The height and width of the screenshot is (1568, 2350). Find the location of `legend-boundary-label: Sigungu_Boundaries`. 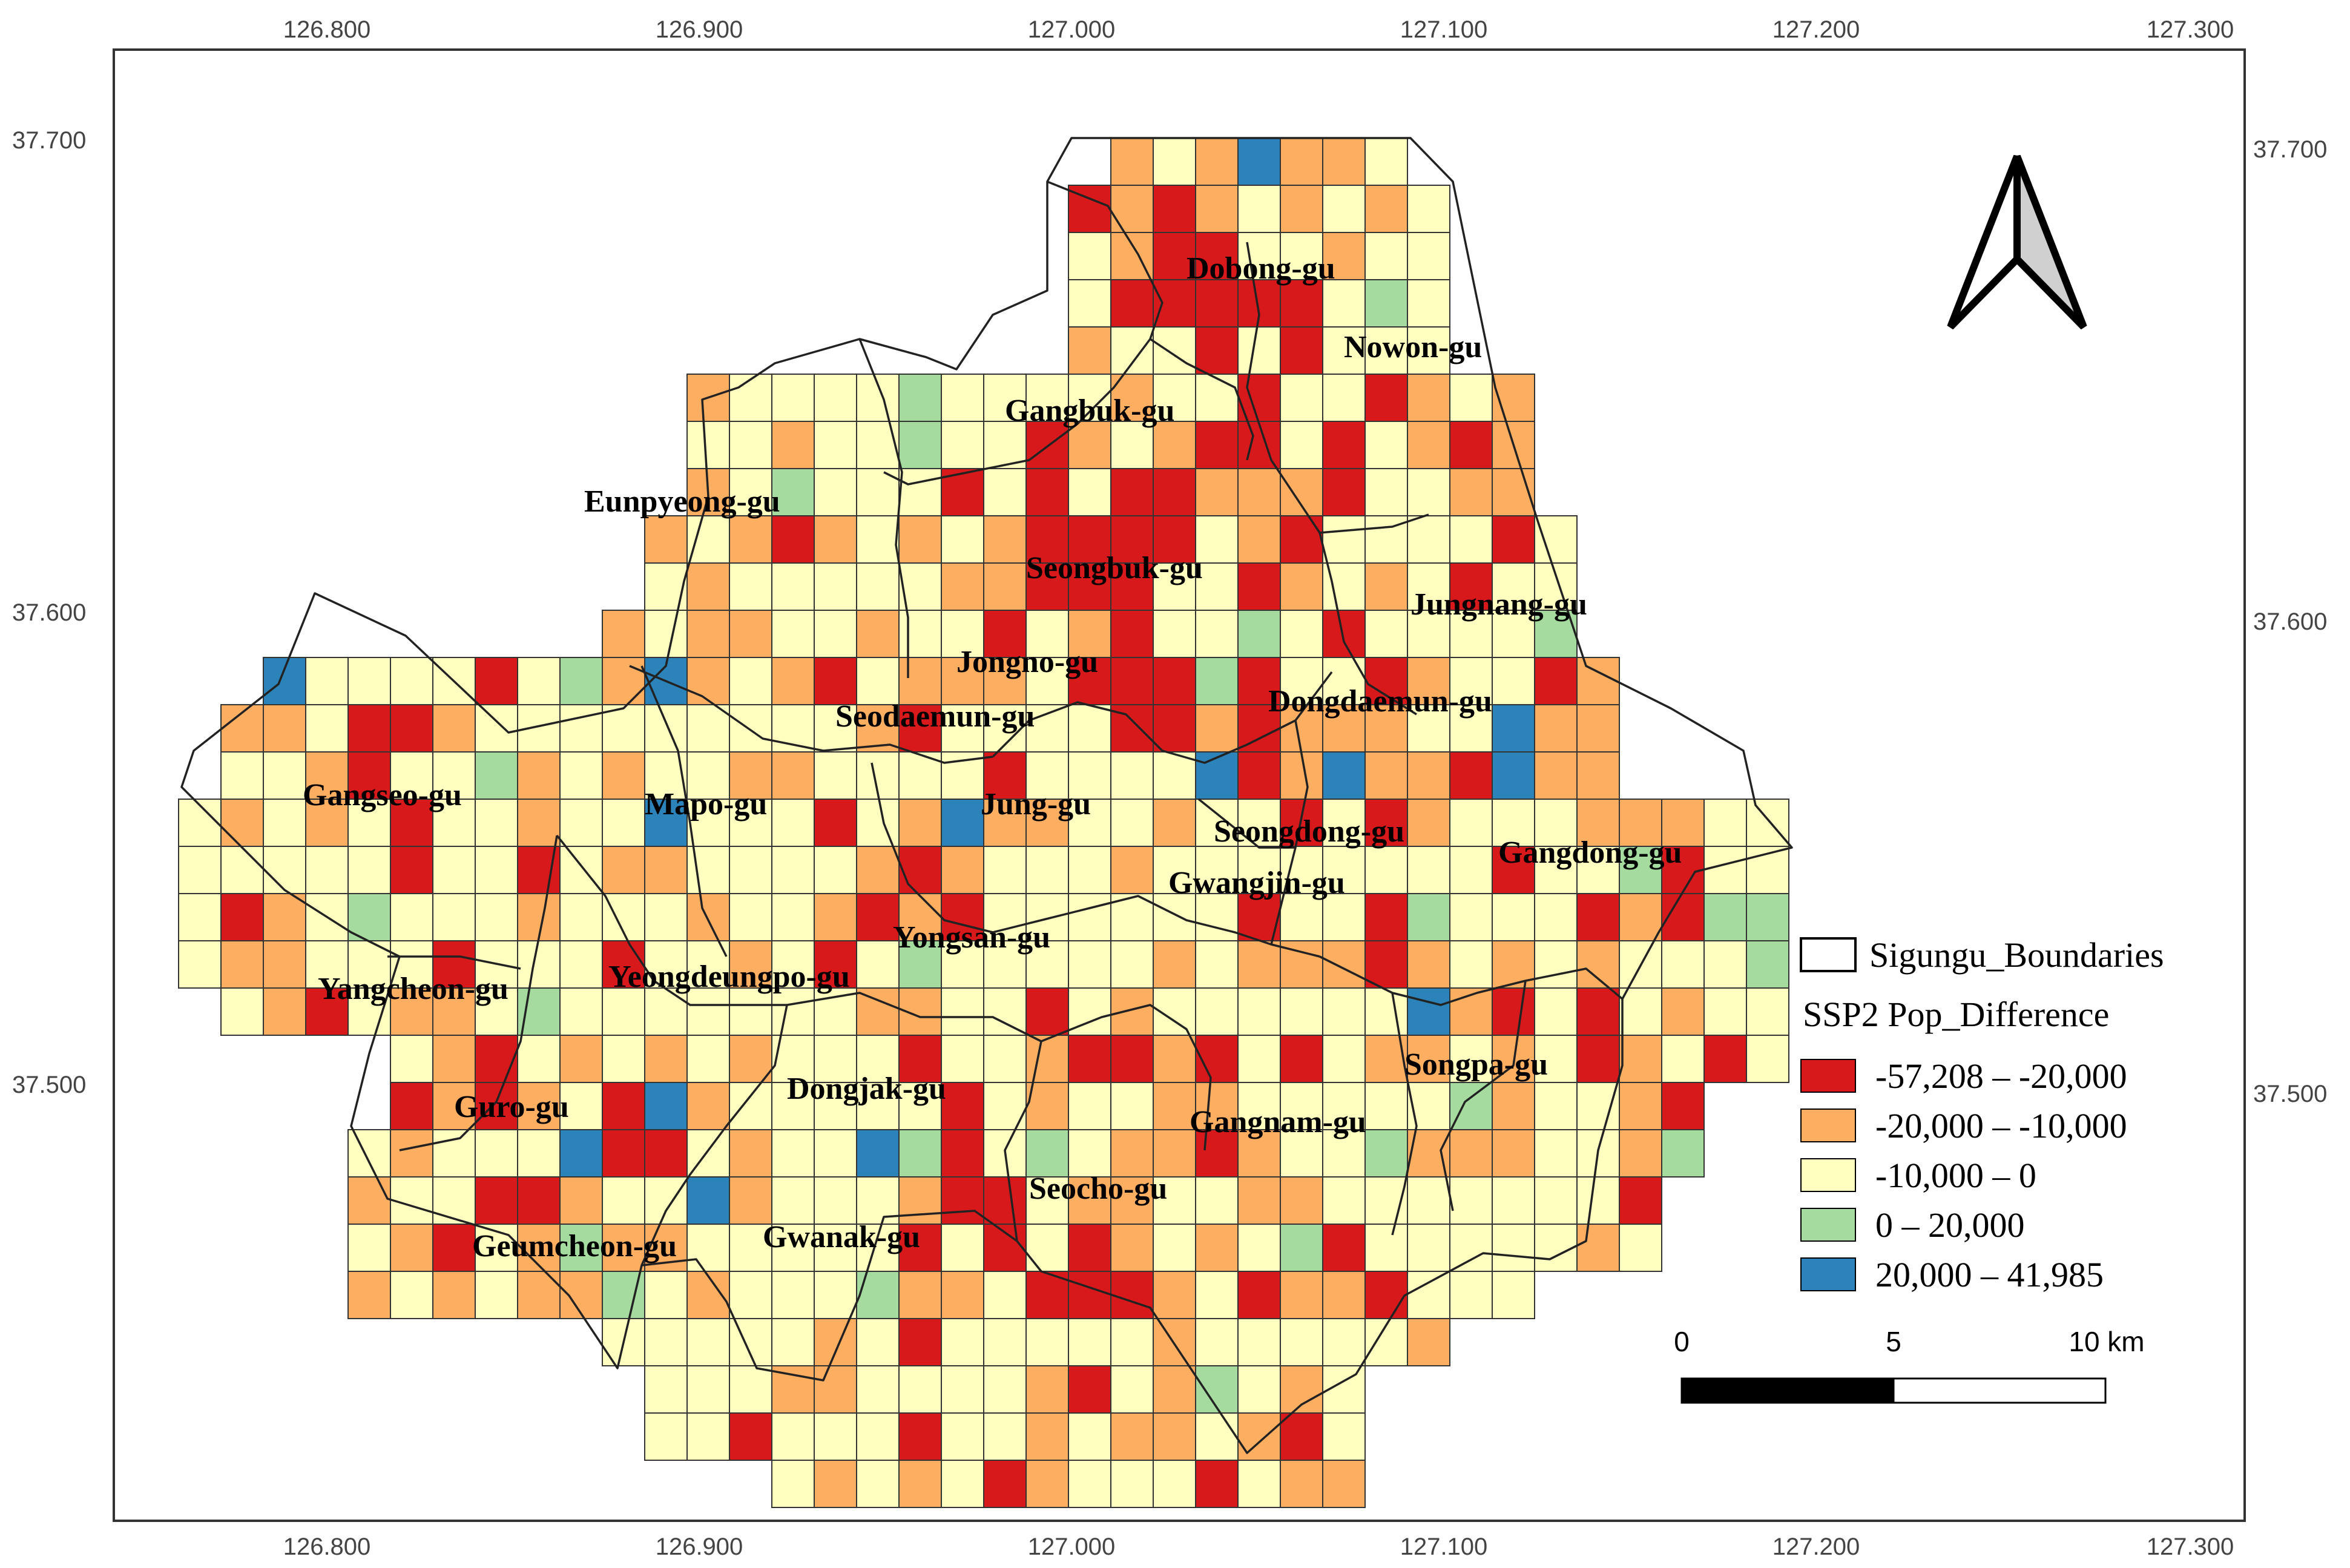

legend-boundary-label: Sigungu_Boundaries is located at coordinates (2017, 955).